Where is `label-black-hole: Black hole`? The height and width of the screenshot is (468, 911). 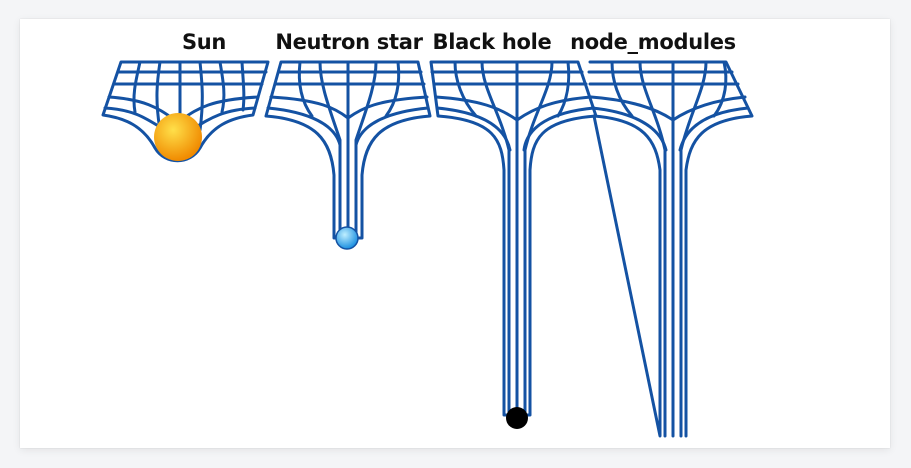
label-black-hole: Black hole is located at coordinates (492, 42).